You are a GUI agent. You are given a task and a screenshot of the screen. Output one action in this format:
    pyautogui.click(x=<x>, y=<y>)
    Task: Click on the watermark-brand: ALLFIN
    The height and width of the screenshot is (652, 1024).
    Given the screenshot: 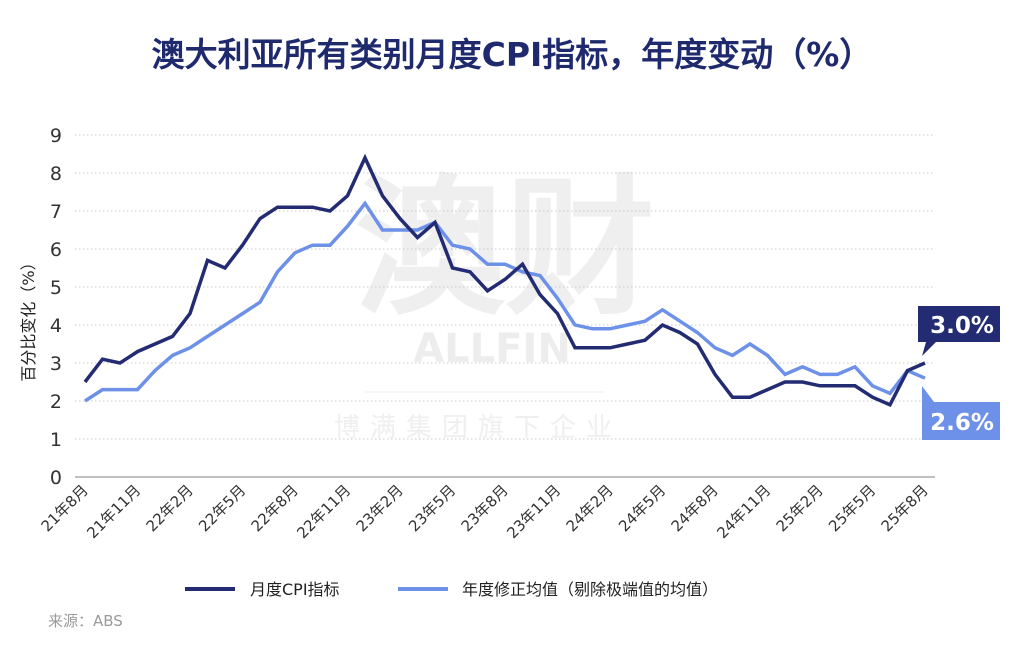 What is the action you would take?
    pyautogui.click(x=492, y=349)
    